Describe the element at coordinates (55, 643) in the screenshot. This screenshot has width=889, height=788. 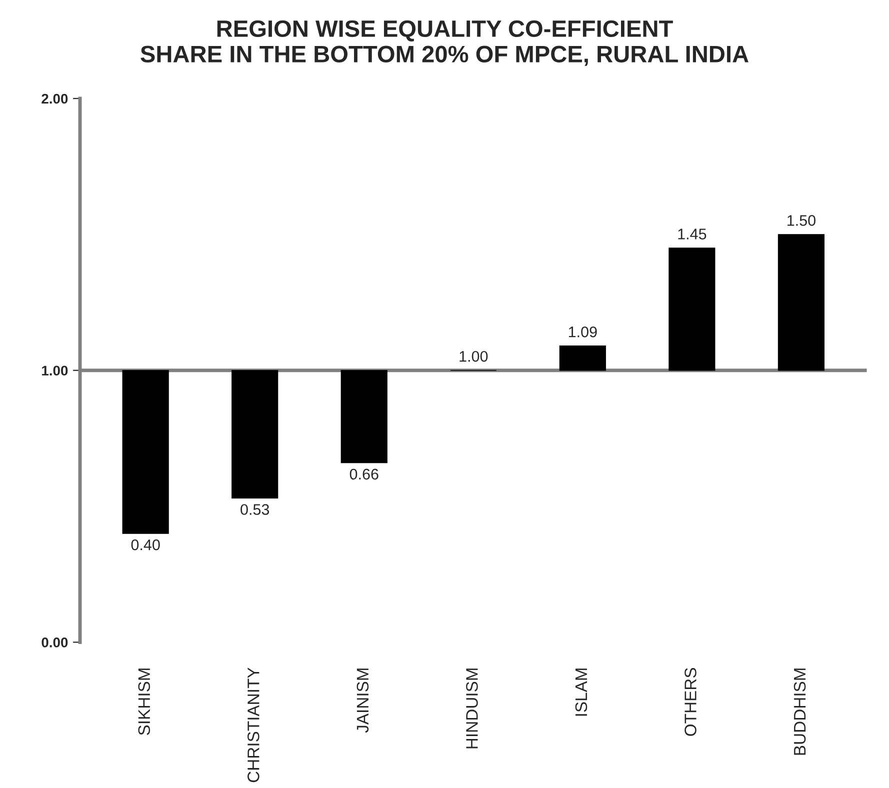
I see `y-tick-label: 0.00` at that location.